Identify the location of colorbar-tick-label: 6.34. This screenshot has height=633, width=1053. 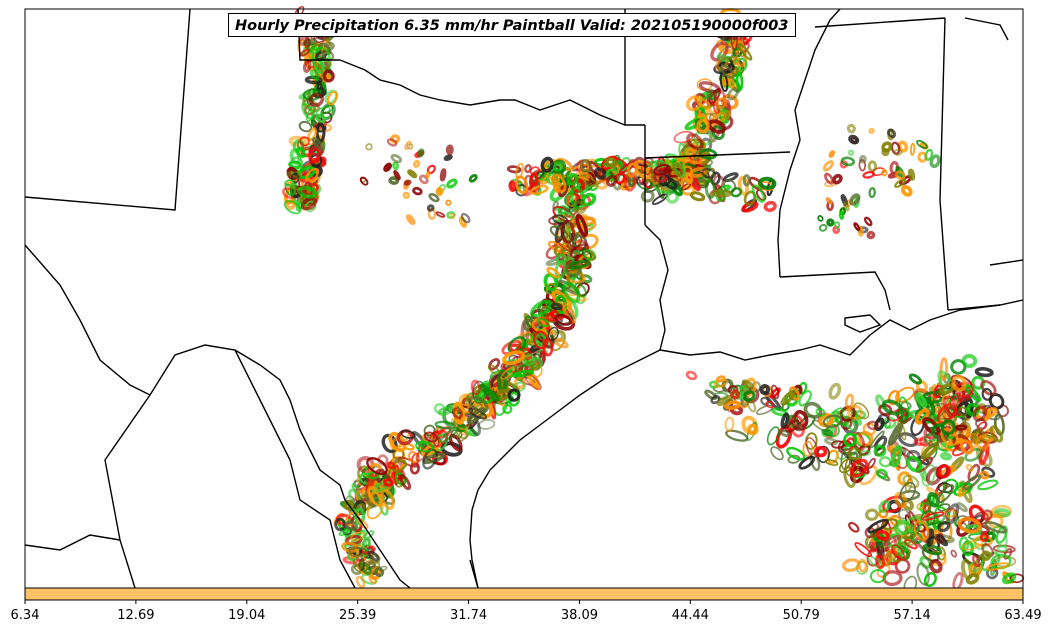
(25, 615).